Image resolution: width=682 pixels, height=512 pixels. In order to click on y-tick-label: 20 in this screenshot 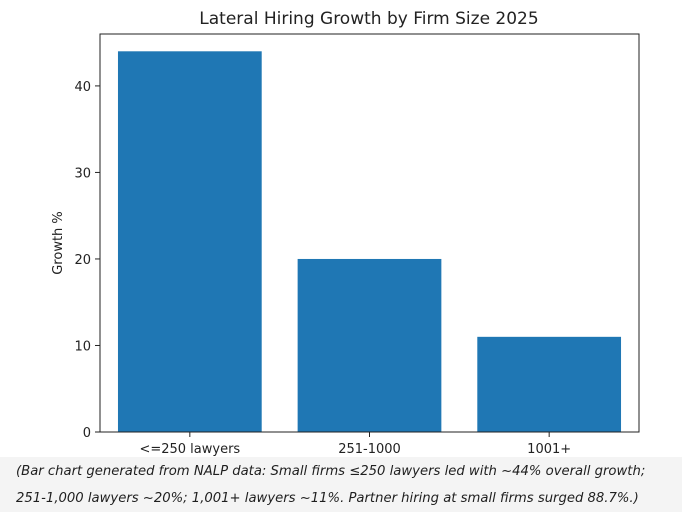, I will do `click(82, 260)`.